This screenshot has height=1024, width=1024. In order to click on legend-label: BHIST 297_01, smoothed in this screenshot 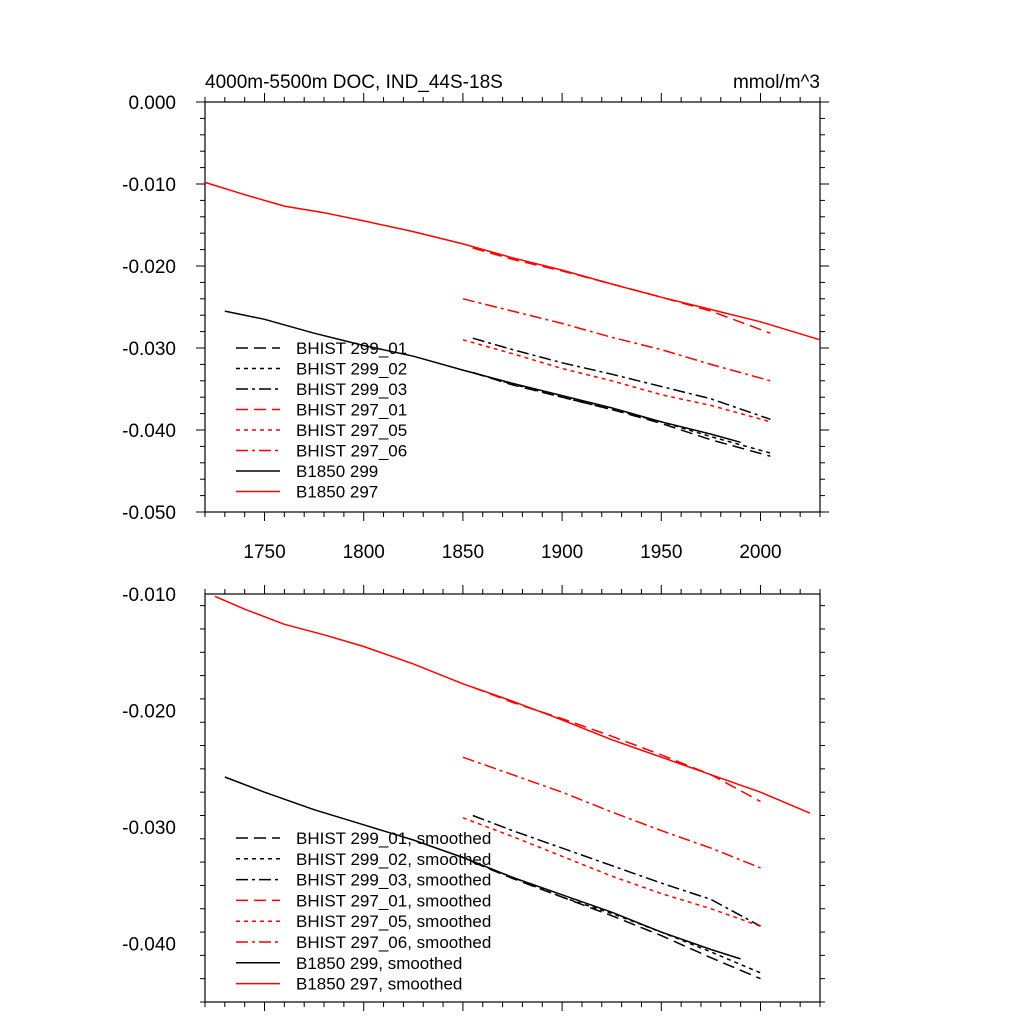, I will do `click(393, 900)`.